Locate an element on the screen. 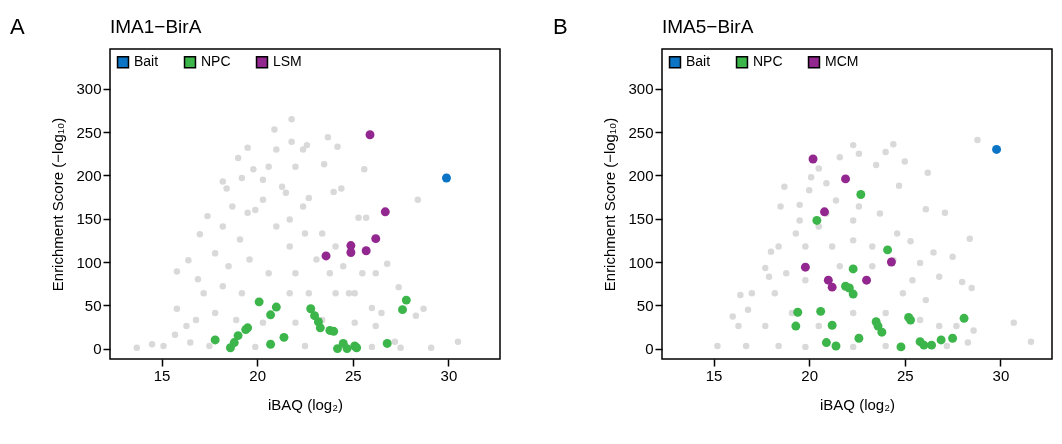 This screenshot has height=444, width=1062. chart-title: IMA5−BirA is located at coordinates (708, 26).